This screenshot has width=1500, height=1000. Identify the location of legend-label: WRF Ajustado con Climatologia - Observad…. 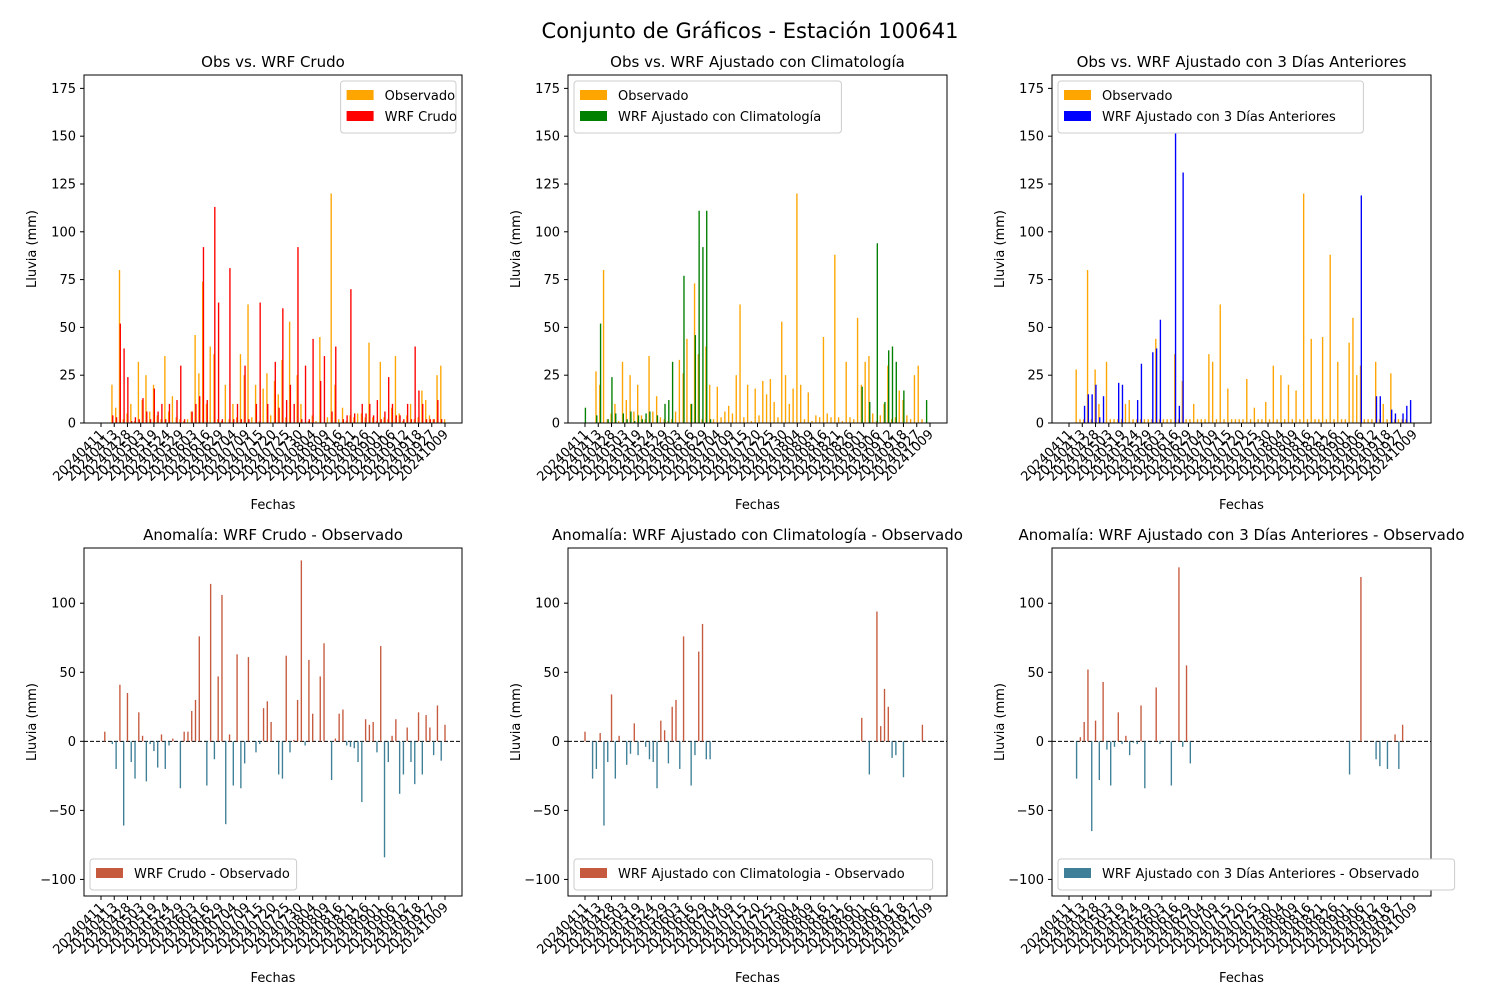
(761, 874).